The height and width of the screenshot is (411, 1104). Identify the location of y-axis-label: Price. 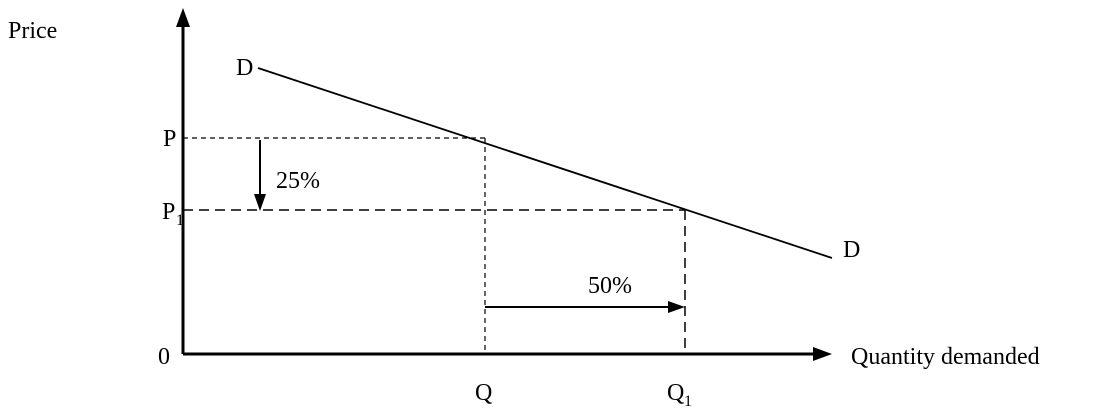
(32, 31).